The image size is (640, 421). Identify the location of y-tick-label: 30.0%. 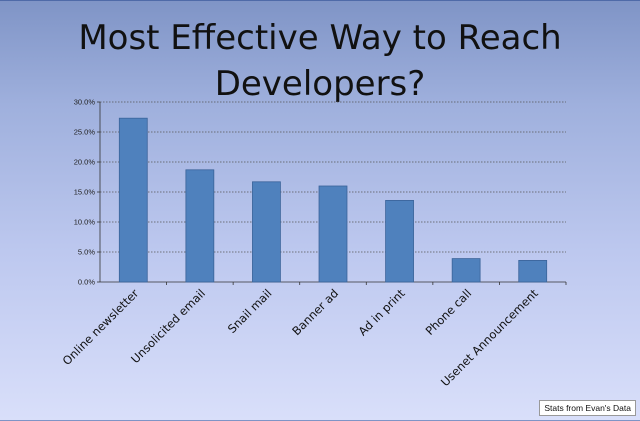
(85, 102).